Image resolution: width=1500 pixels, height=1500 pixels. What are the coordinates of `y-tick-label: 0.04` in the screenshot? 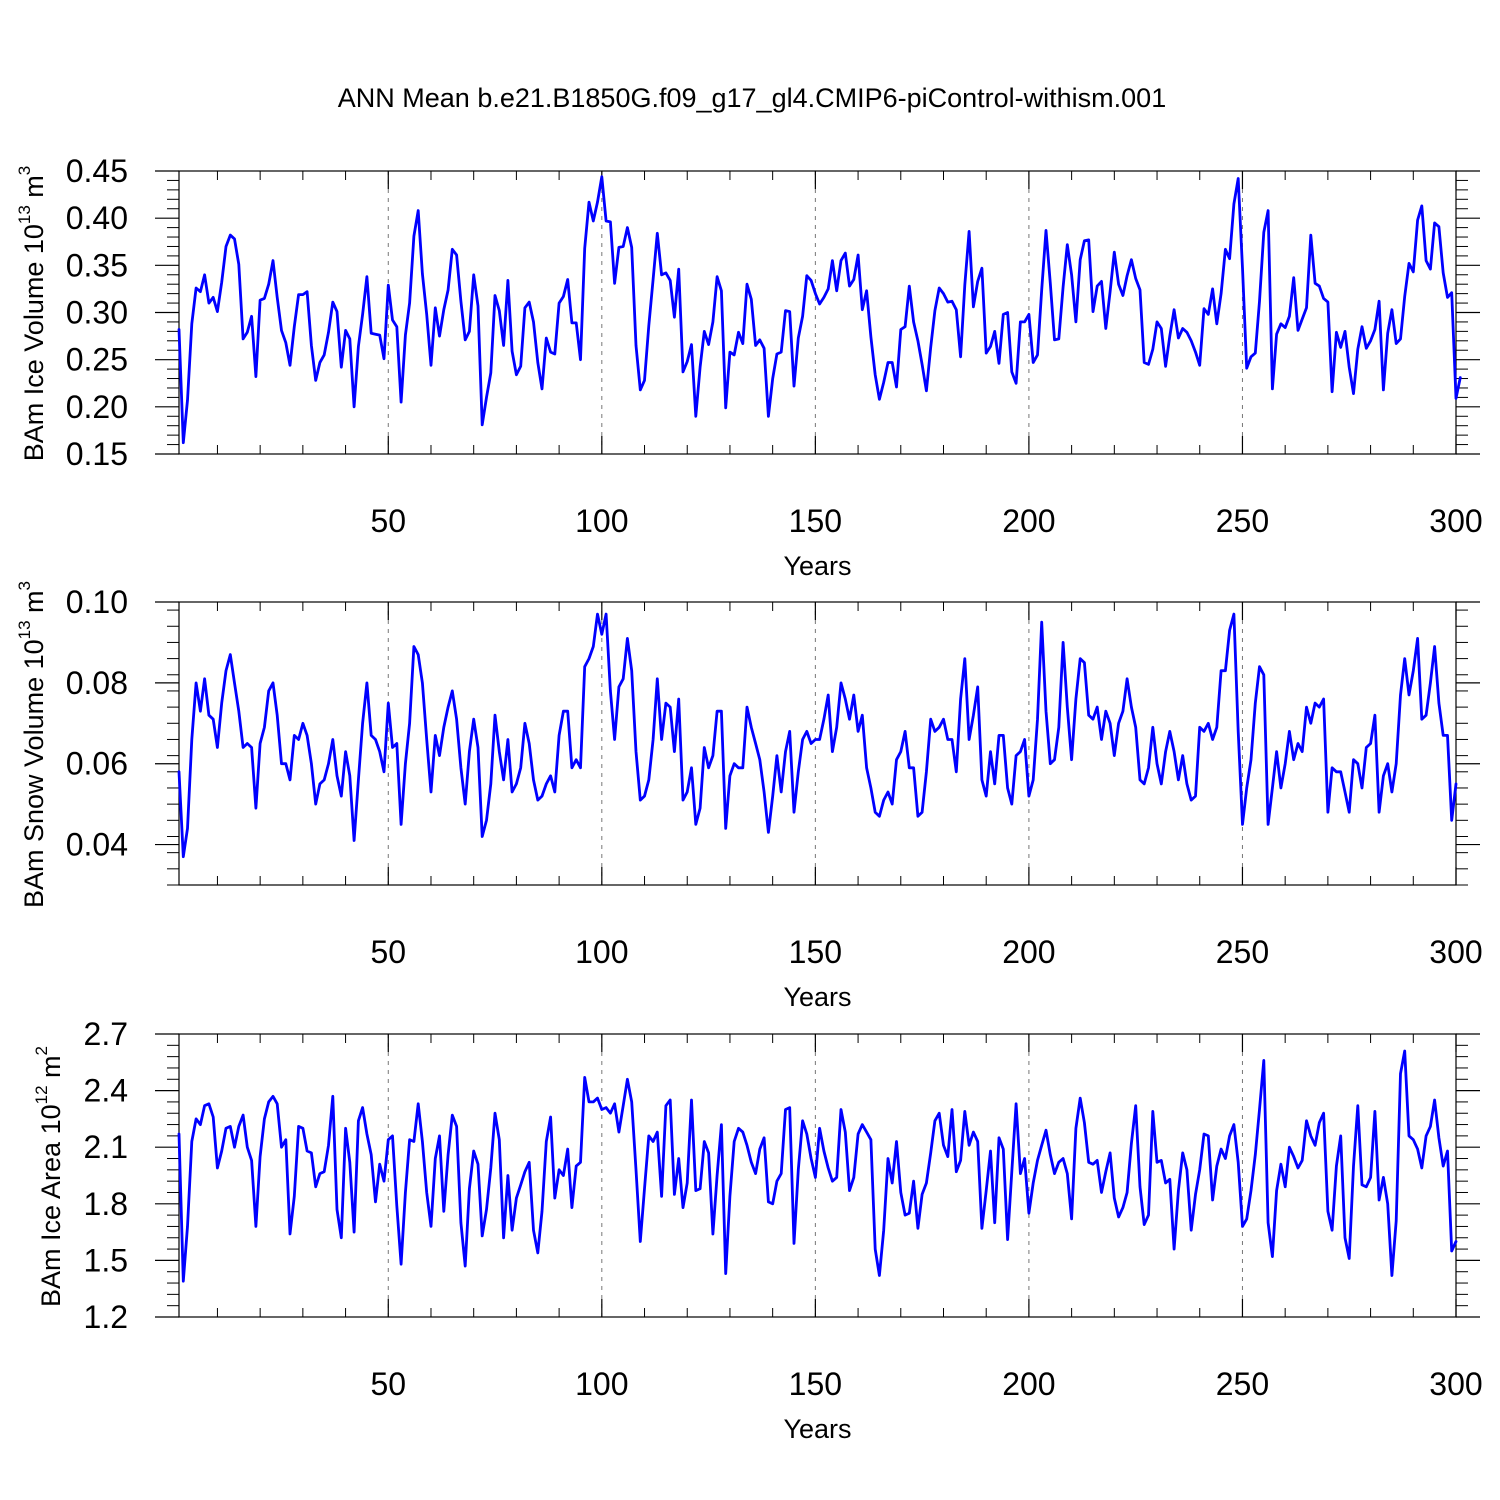 It's located at (97, 845).